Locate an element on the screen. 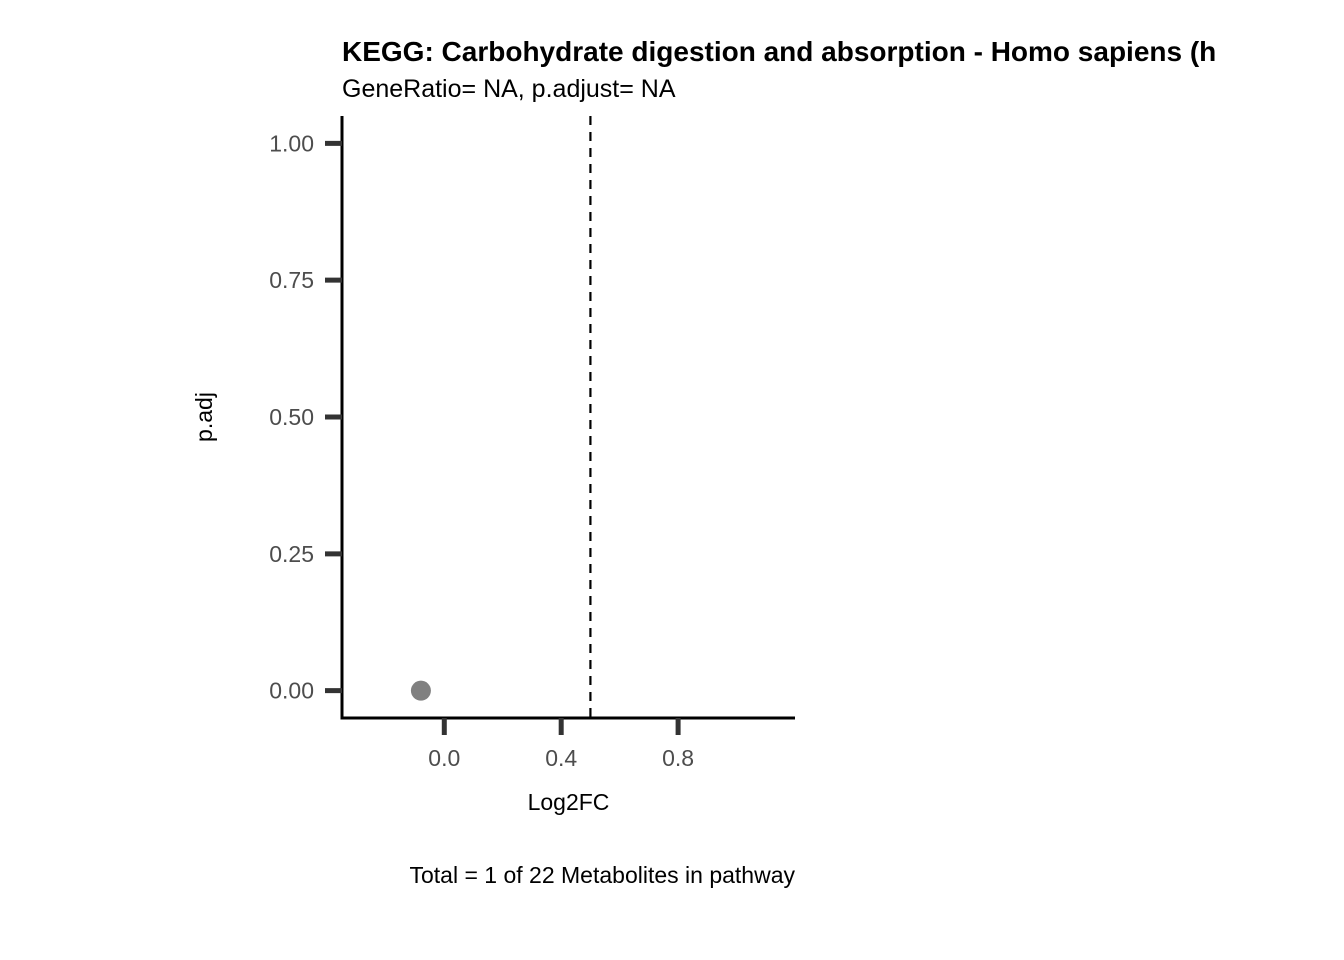 This screenshot has height=960, width=1344. x-tick-label: 0.4 is located at coordinates (561, 758).